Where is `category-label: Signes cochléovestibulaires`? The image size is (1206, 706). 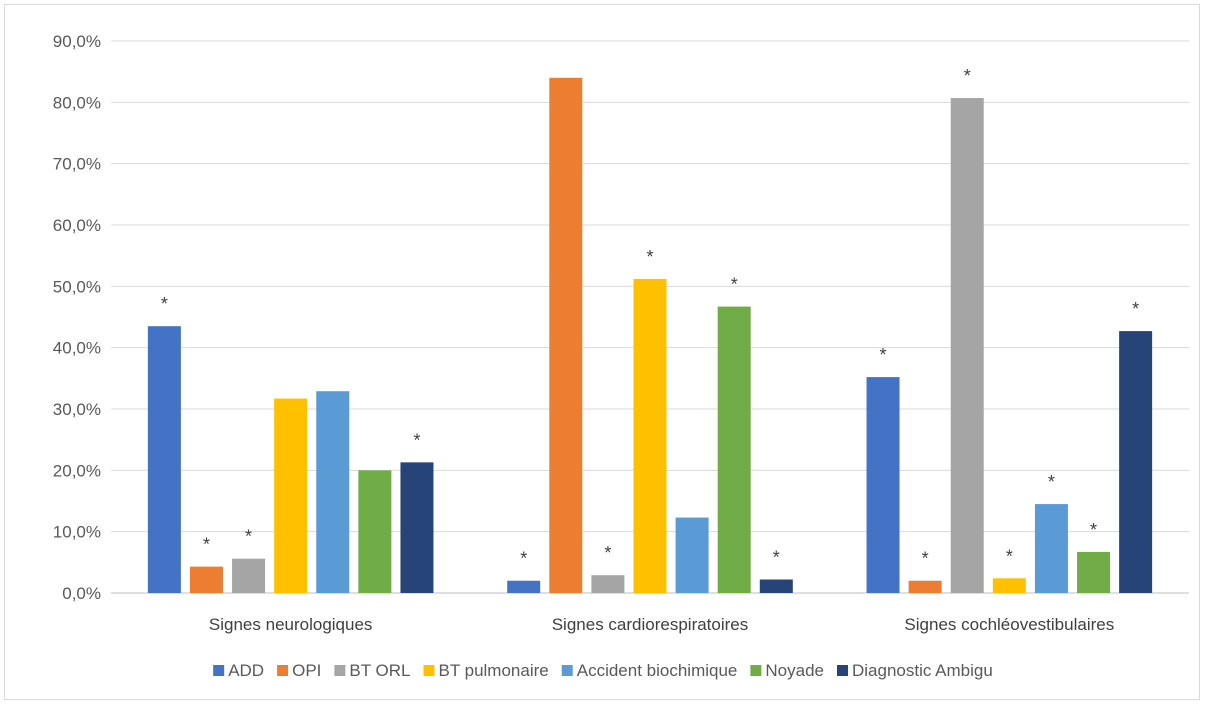 category-label: Signes cochléovestibulaires is located at coordinates (1009, 624).